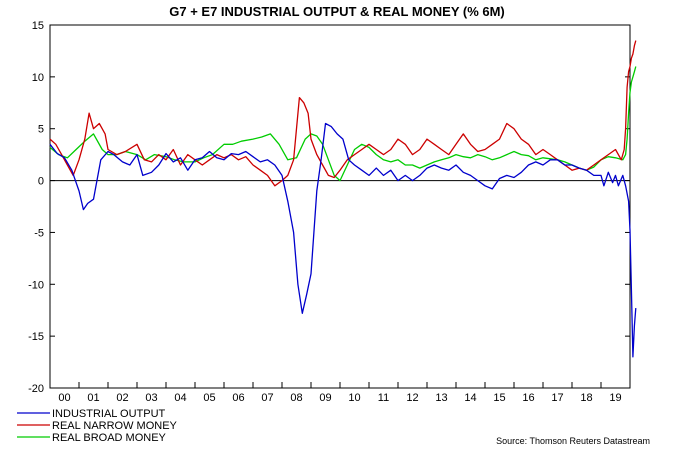 This screenshot has width=675, height=450. What do you see at coordinates (41, 130) in the screenshot?
I see `y-tick-label: 5` at bounding box center [41, 130].